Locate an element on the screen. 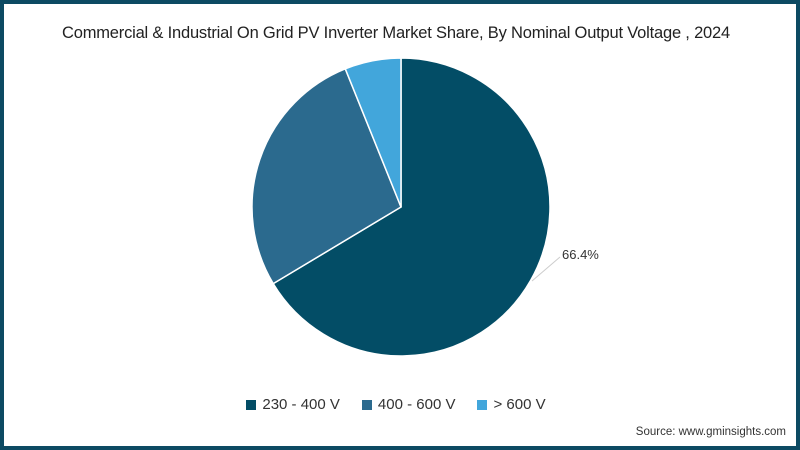 This screenshot has height=450, width=800. source-note: Source: www.gminsights.com is located at coordinates (710, 432).